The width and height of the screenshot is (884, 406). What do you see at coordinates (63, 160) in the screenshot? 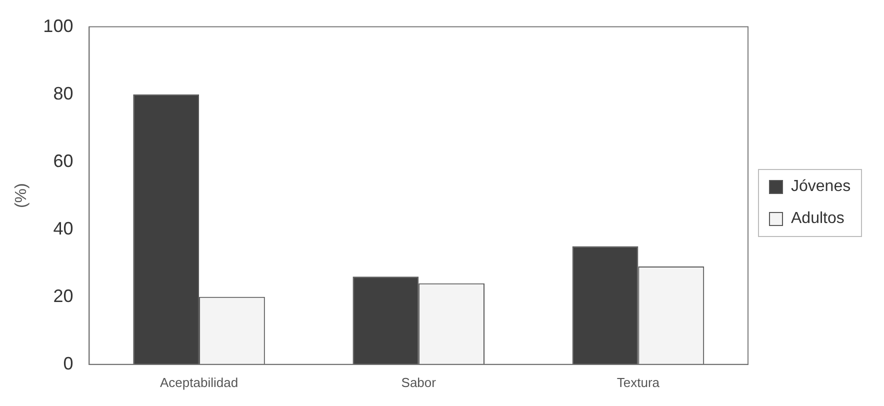
I see `y-tick-label: 60` at bounding box center [63, 160].